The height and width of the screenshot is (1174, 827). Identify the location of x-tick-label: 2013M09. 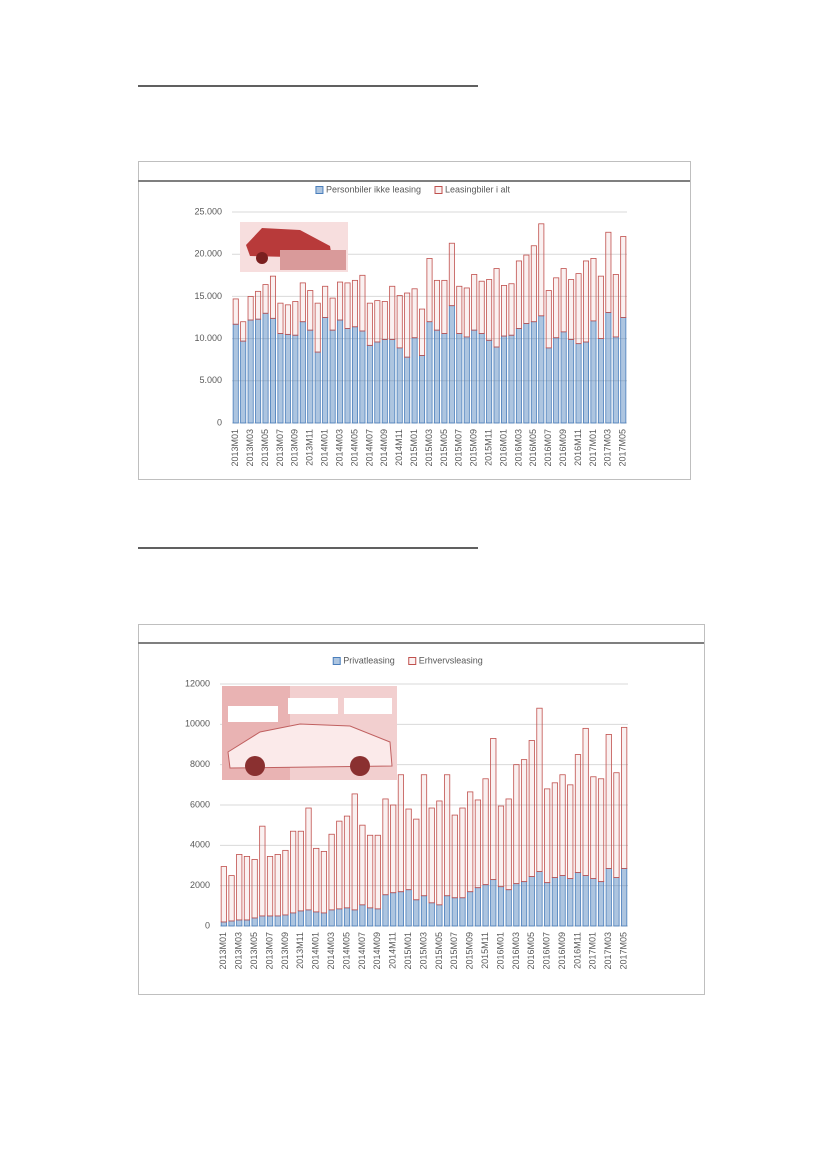
(295, 448).